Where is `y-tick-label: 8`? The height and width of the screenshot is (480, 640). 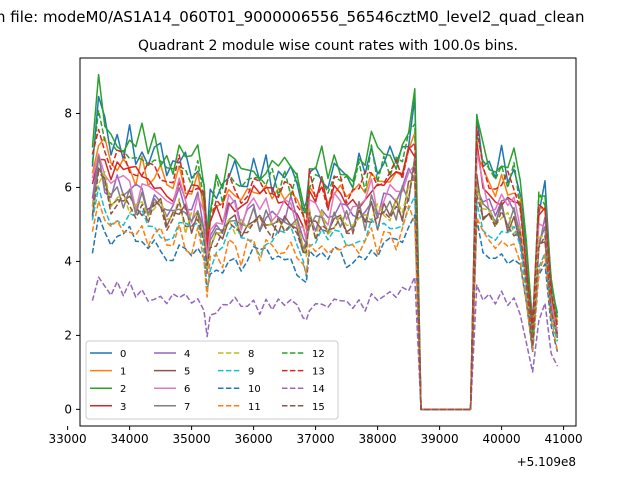
y-tick-label: 8 is located at coordinates (68, 113).